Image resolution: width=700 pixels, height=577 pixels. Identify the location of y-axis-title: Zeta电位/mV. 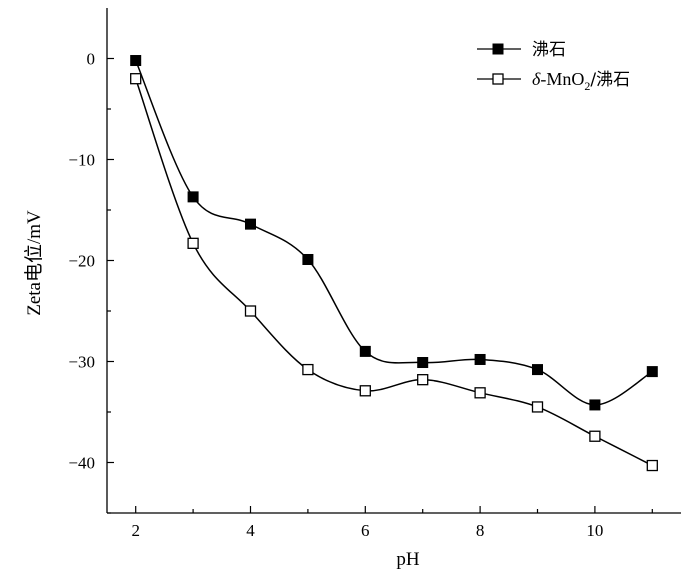
(34, 263).